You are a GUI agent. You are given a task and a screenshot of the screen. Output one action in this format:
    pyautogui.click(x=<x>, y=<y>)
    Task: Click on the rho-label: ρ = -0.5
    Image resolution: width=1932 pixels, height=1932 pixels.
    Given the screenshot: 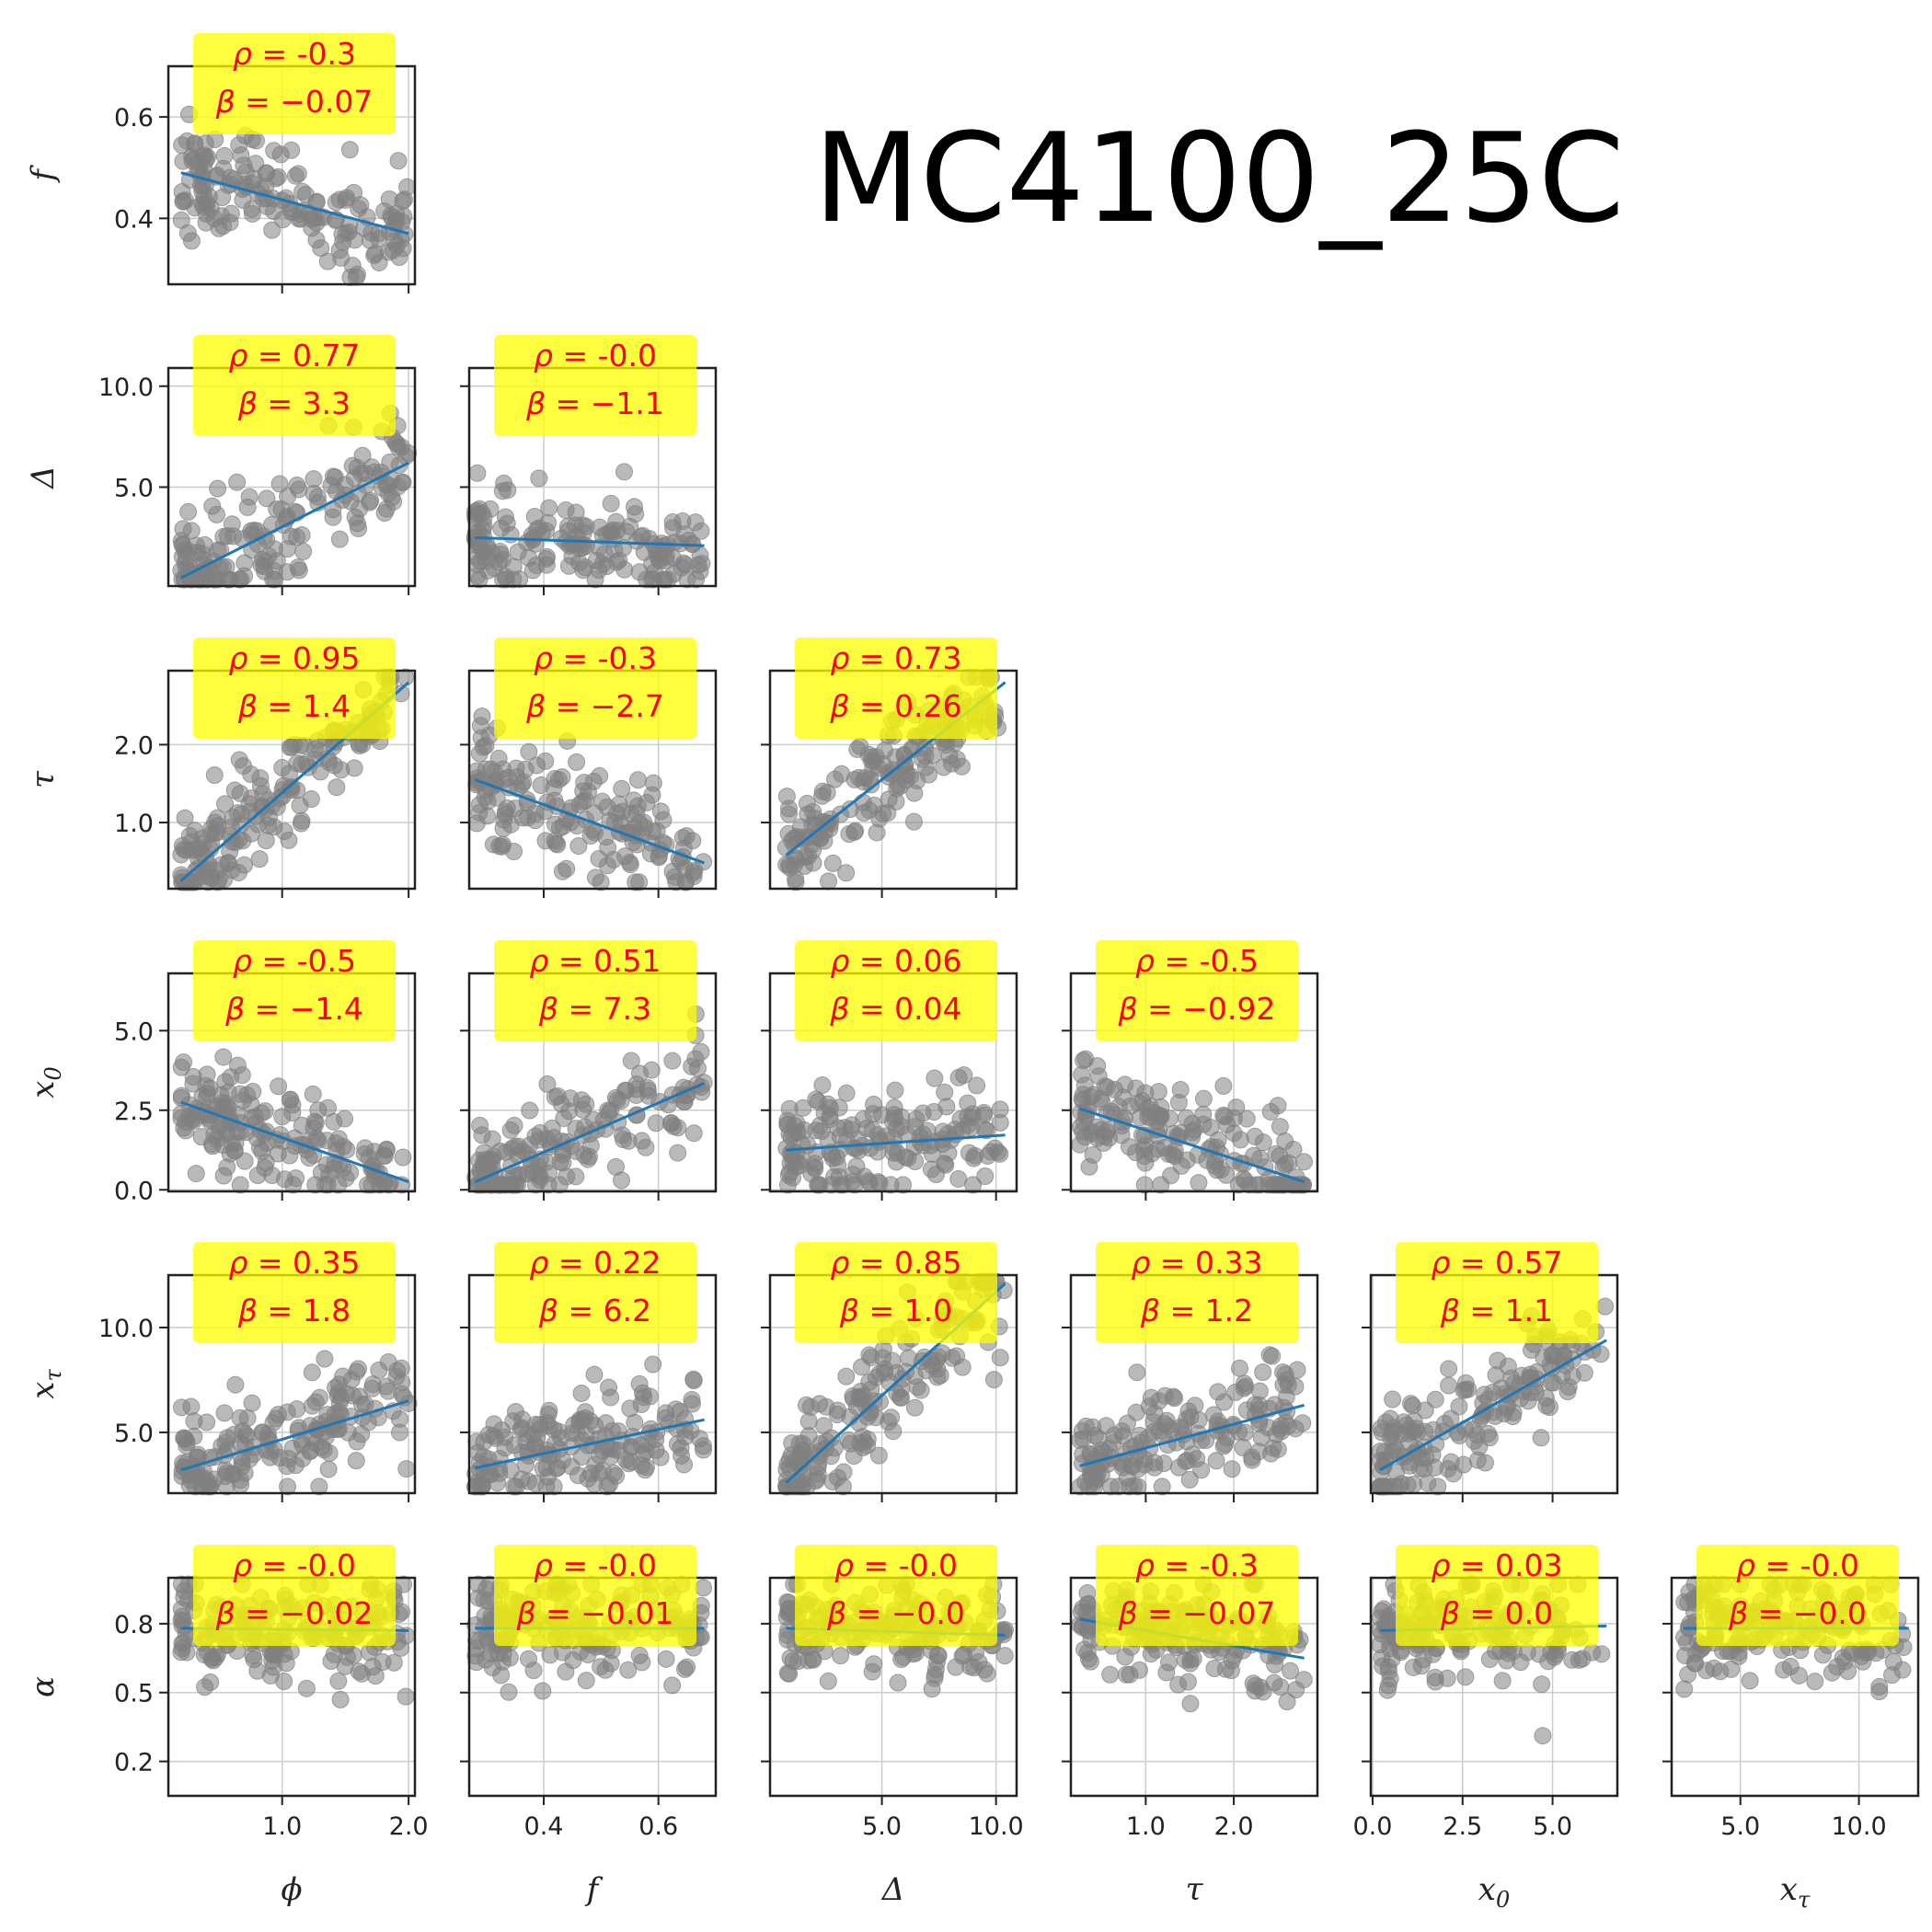 What is the action you would take?
    pyautogui.click(x=294, y=961)
    